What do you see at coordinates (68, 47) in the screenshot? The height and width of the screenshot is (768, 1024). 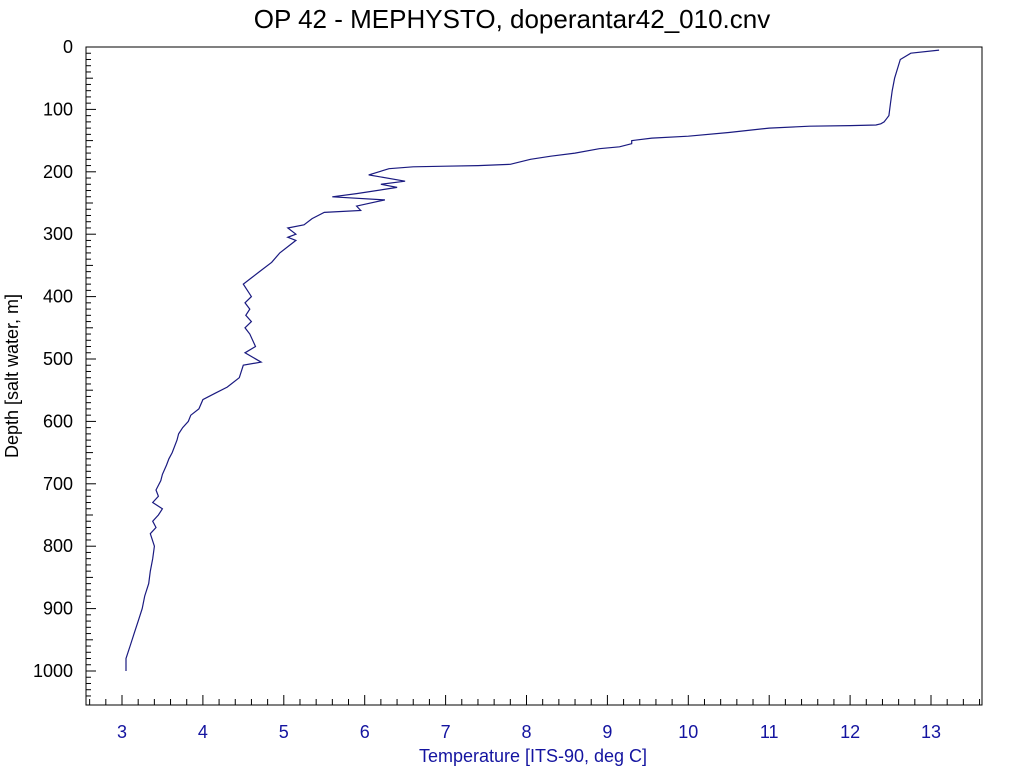 I see `y-tick-label: 0` at bounding box center [68, 47].